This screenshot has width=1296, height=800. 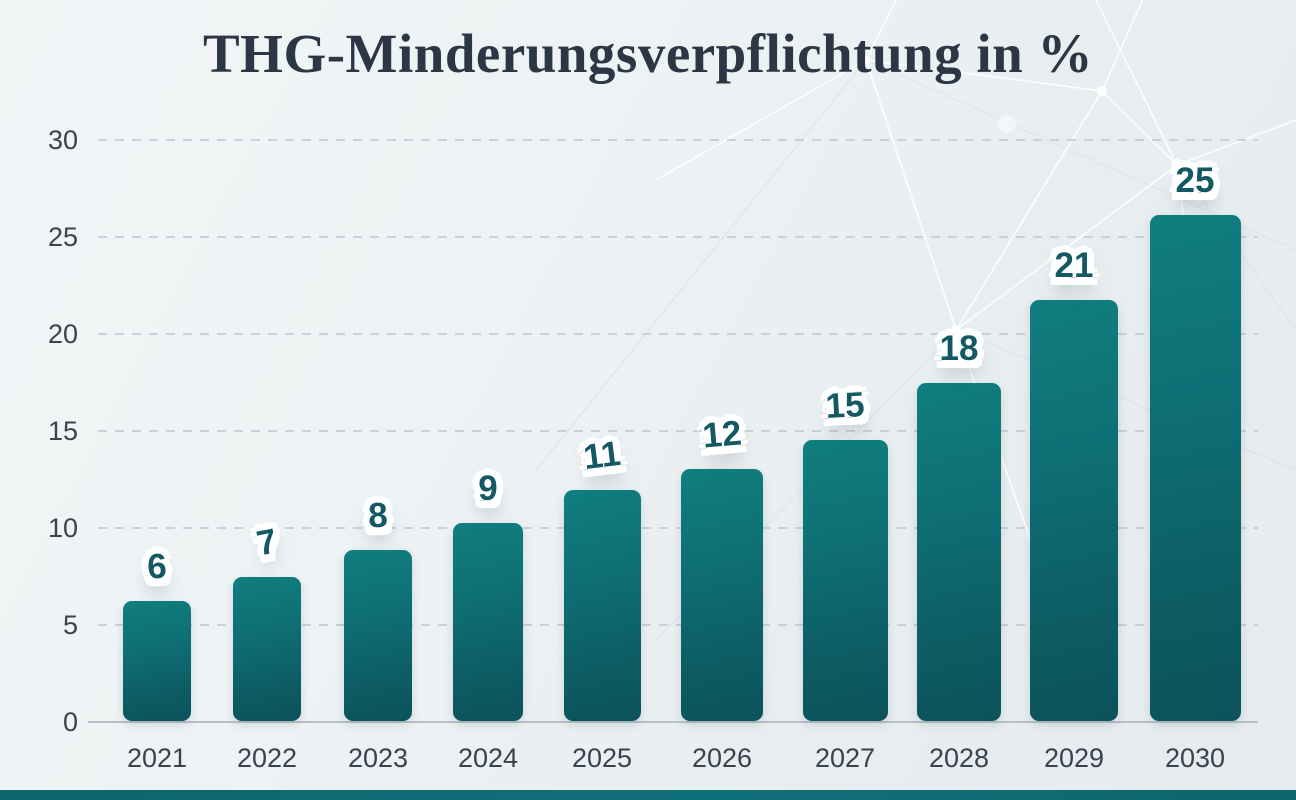 What do you see at coordinates (62, 528) in the screenshot?
I see `y-axis-tick-label: 10` at bounding box center [62, 528].